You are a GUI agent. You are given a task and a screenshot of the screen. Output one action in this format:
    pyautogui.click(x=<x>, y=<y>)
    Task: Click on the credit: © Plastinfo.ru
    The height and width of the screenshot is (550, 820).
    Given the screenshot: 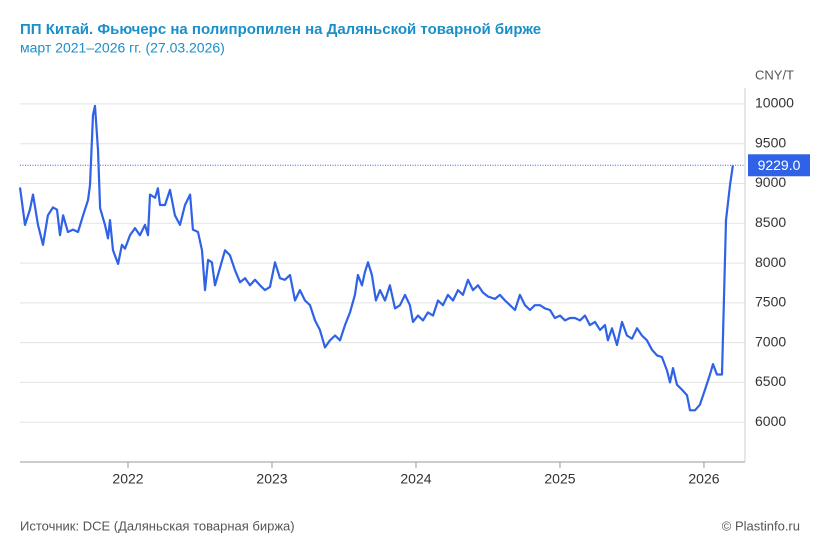 What is the action you would take?
    pyautogui.click(x=761, y=525)
    